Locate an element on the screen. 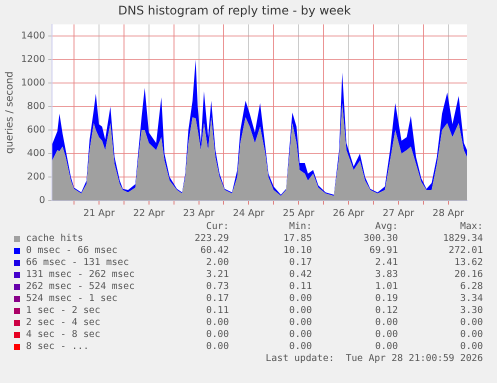  text: 1.01 is located at coordinates (386, 287).